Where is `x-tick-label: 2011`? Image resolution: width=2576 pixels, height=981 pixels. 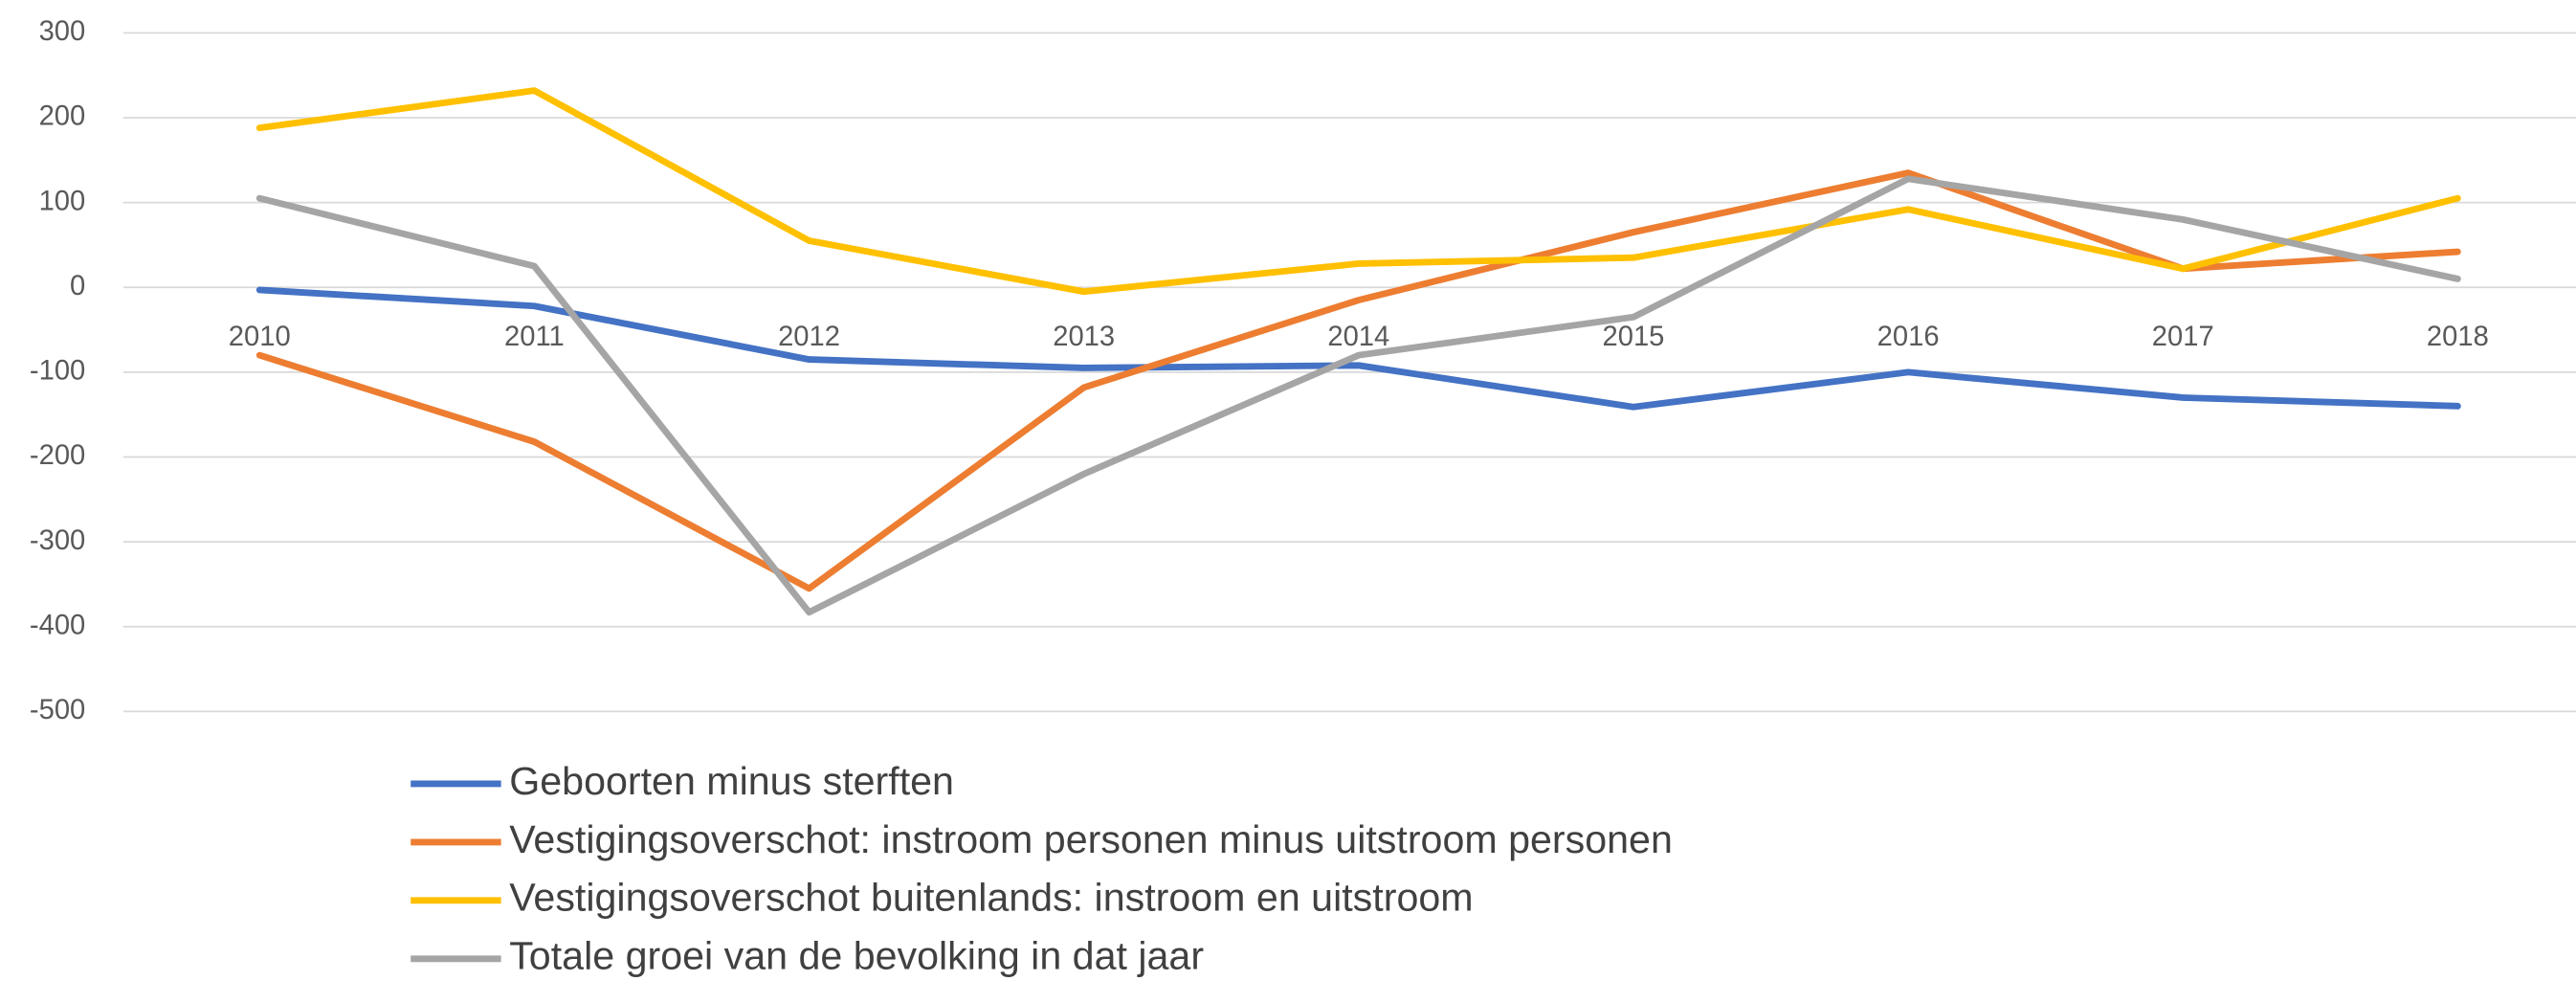 x-tick-label: 2011 is located at coordinates (534, 337).